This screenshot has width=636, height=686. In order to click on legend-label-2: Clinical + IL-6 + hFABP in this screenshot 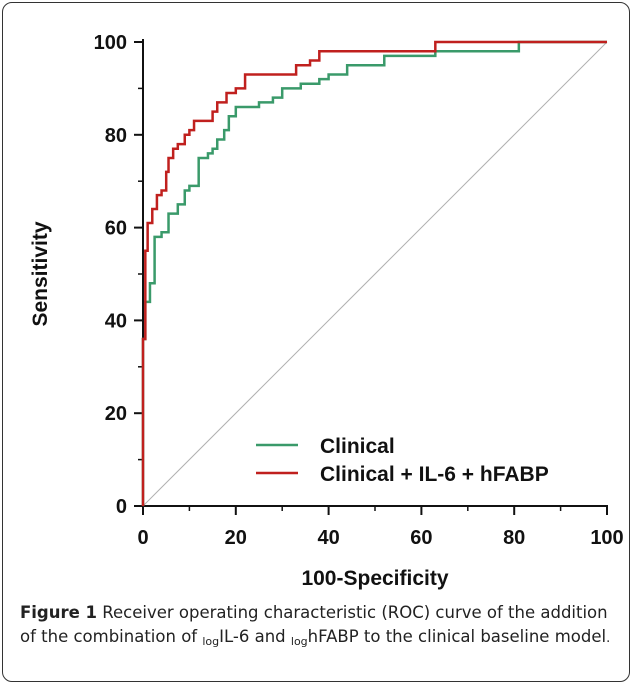, I will do `click(434, 474)`.